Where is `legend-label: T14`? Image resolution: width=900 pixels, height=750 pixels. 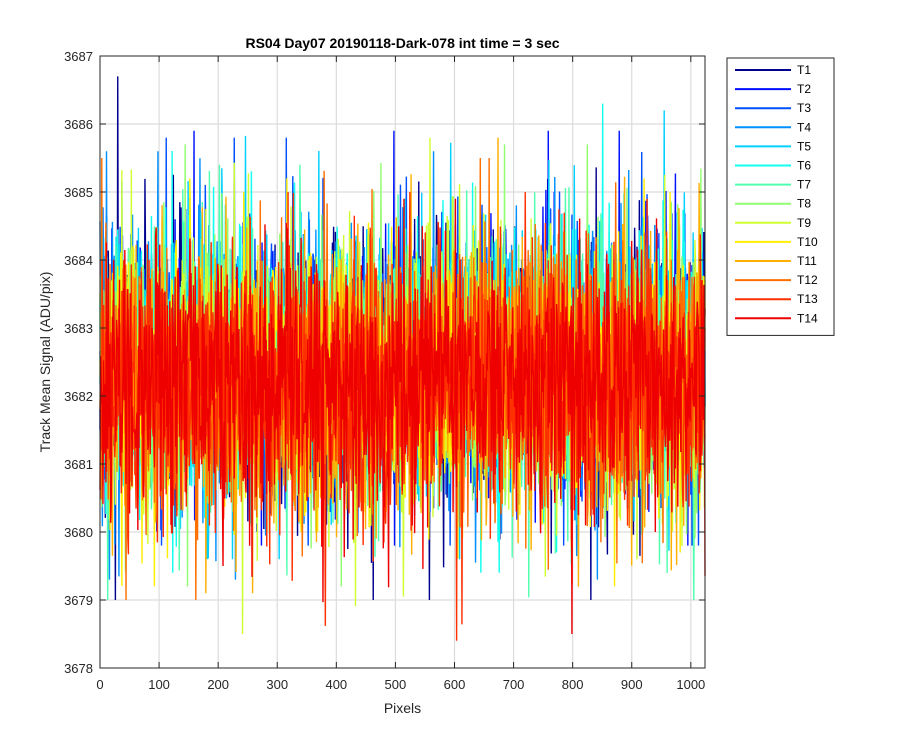
legend-label: T14 is located at coordinates (807, 318).